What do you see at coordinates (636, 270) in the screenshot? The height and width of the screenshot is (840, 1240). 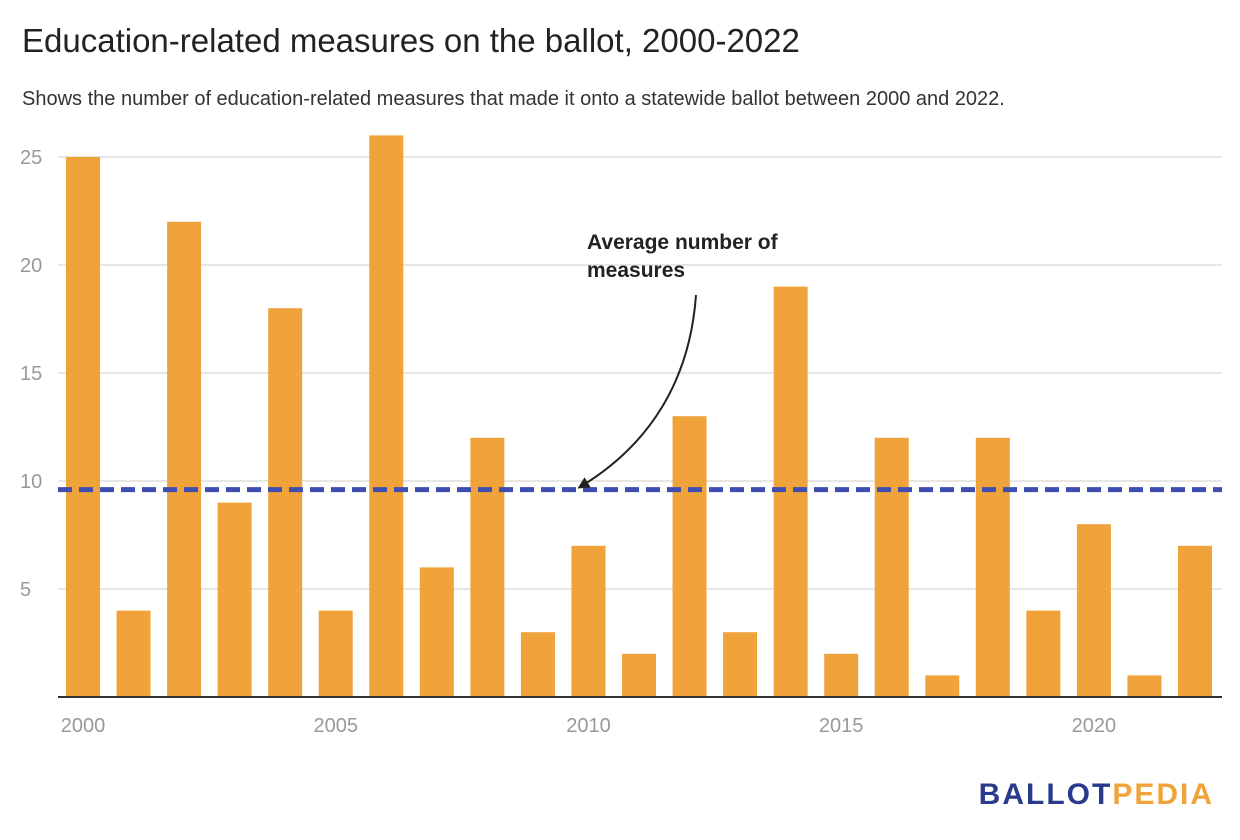 I see `annotation-line-2: measures` at bounding box center [636, 270].